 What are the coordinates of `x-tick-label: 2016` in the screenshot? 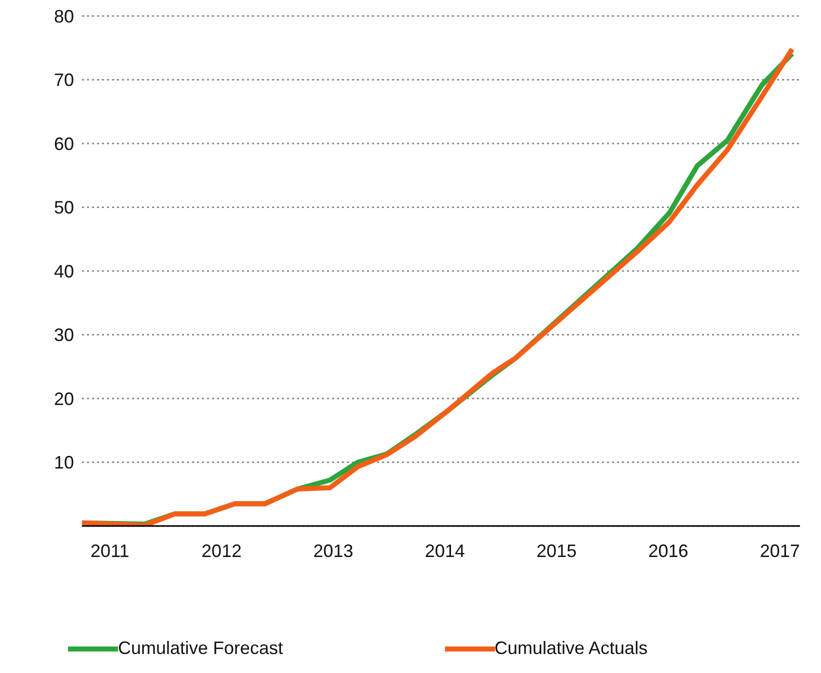 It's located at (668, 550).